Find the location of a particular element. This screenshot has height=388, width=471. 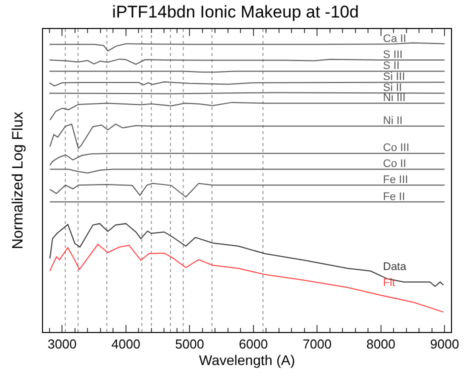

series-label: Si II is located at coordinates (392, 88).